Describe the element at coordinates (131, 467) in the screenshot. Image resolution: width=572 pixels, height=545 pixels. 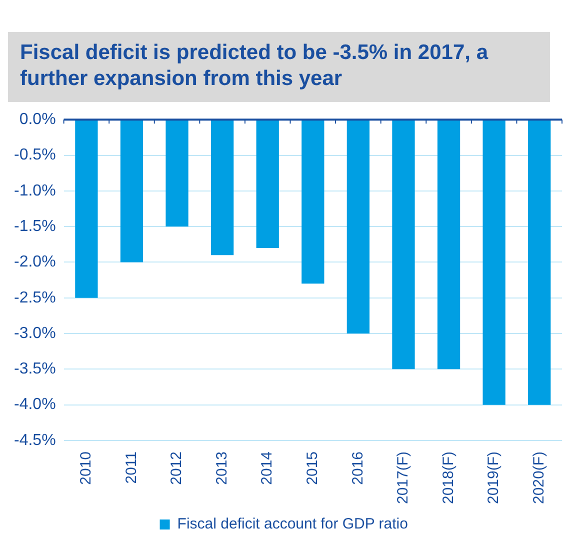
I see `x-tick-label: 2011` at that location.